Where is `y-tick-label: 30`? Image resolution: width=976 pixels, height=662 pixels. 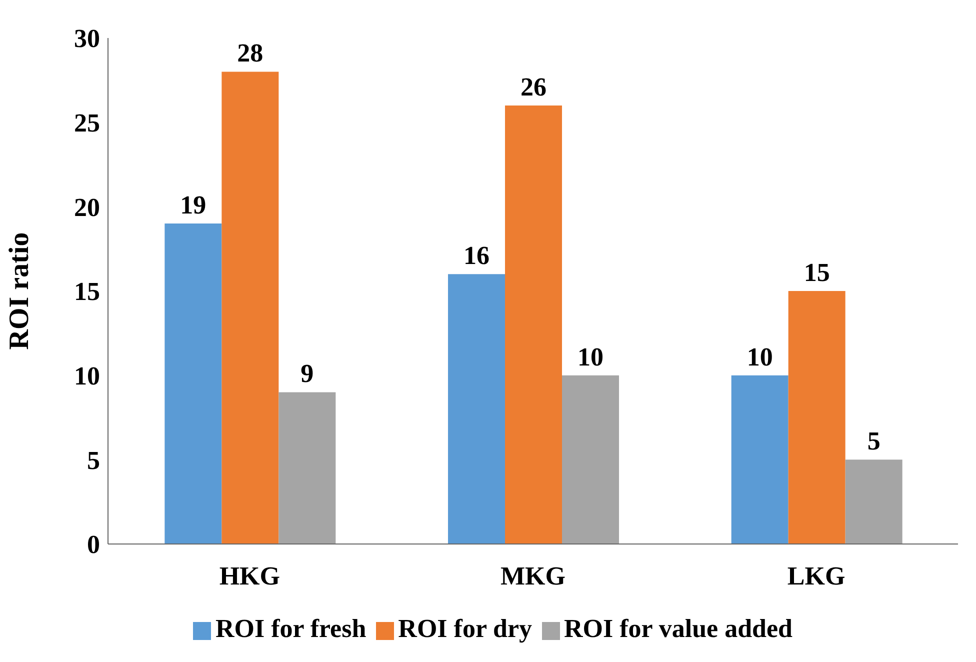
y-tick-label: 30 is located at coordinates (87, 39).